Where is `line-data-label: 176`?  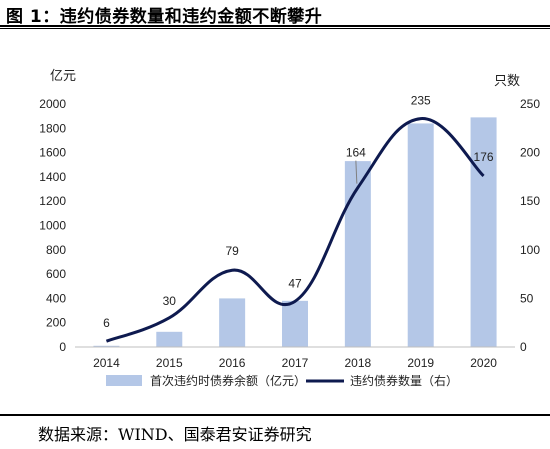 line-data-label: 176 is located at coordinates (484, 157).